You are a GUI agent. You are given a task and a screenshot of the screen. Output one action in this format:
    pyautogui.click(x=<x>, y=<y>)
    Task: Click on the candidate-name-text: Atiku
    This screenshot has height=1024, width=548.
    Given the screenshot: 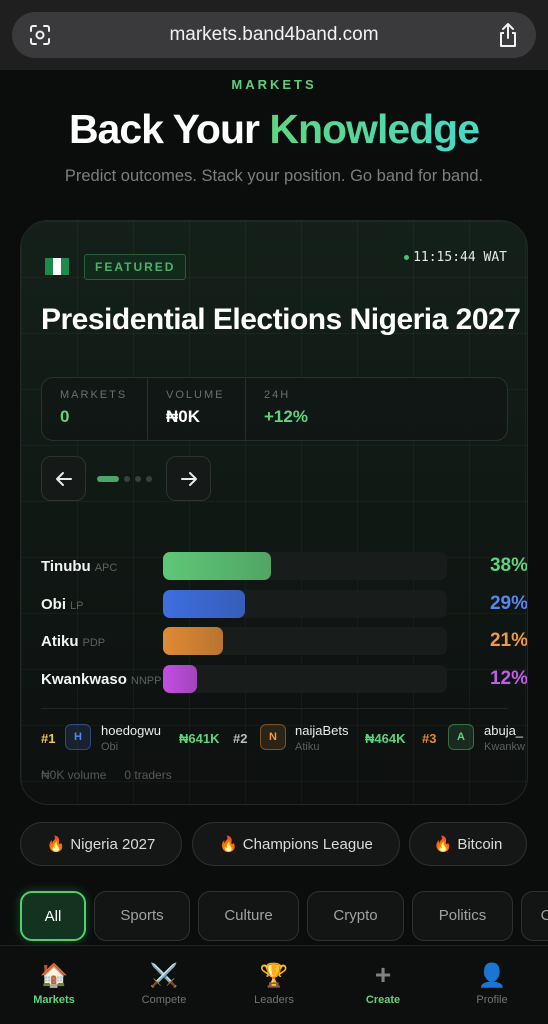 What is the action you would take?
    pyautogui.click(x=60, y=641)
    